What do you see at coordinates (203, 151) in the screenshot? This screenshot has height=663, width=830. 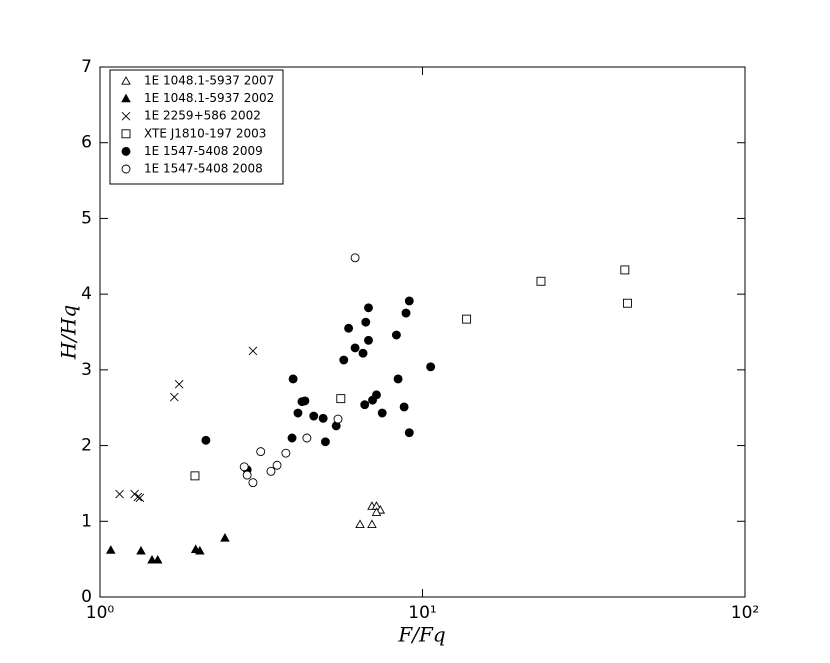 I see `legend-label: 1E 1547-5408 2009` at bounding box center [203, 151].